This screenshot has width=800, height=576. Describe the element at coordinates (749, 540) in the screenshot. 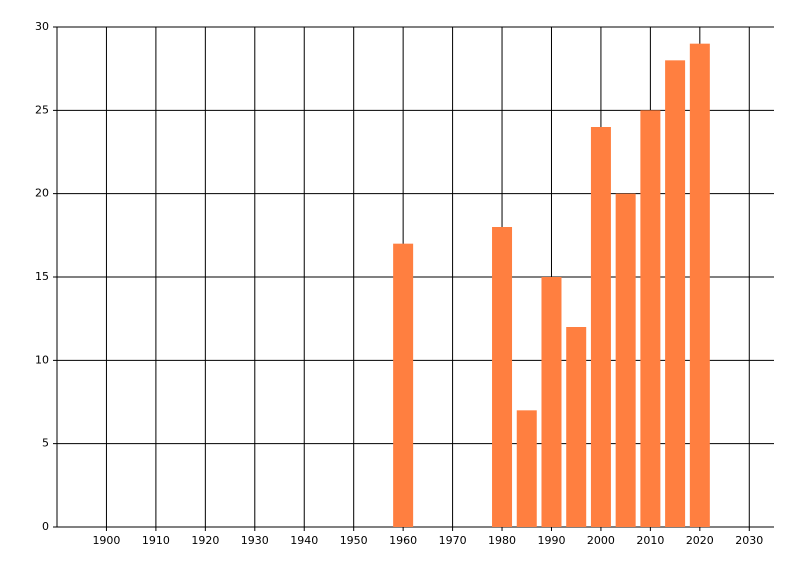

I see `x-tick-label: 2030` at that location.